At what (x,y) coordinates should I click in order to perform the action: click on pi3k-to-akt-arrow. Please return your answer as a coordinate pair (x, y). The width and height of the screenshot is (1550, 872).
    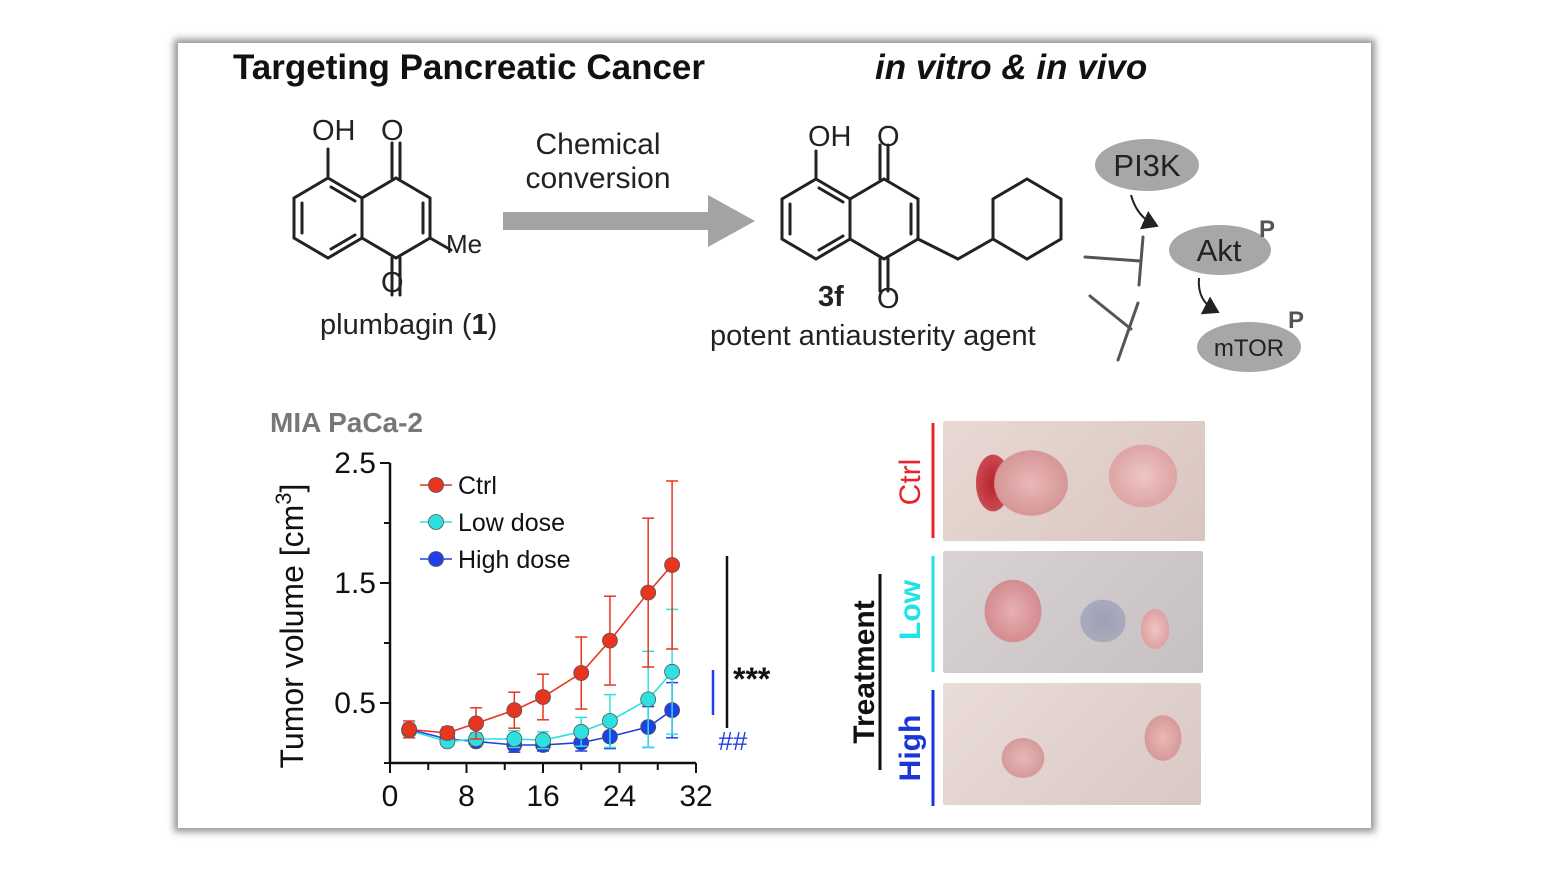
    Looking at the image, I should click on (1144, 212).